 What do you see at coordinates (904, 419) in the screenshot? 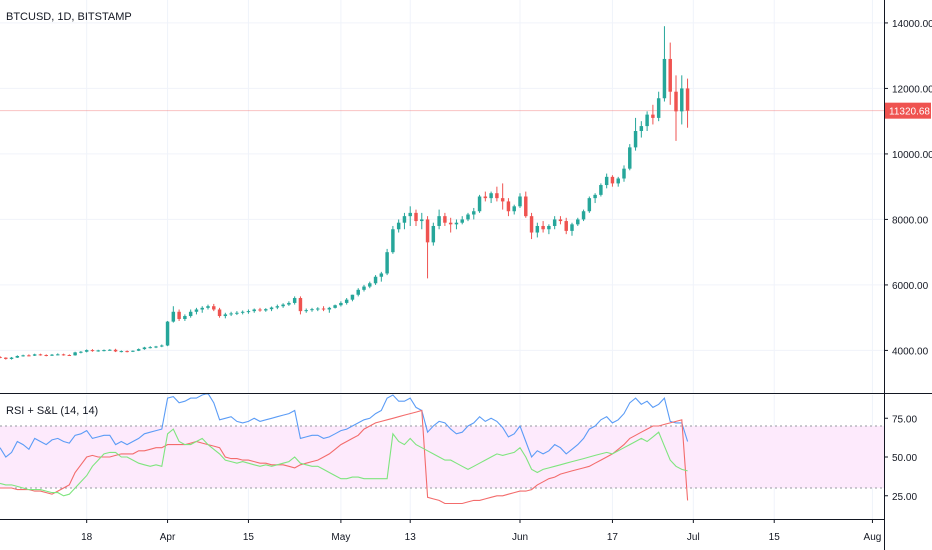
I see `rsi-tick-label: 75.00` at bounding box center [904, 419].